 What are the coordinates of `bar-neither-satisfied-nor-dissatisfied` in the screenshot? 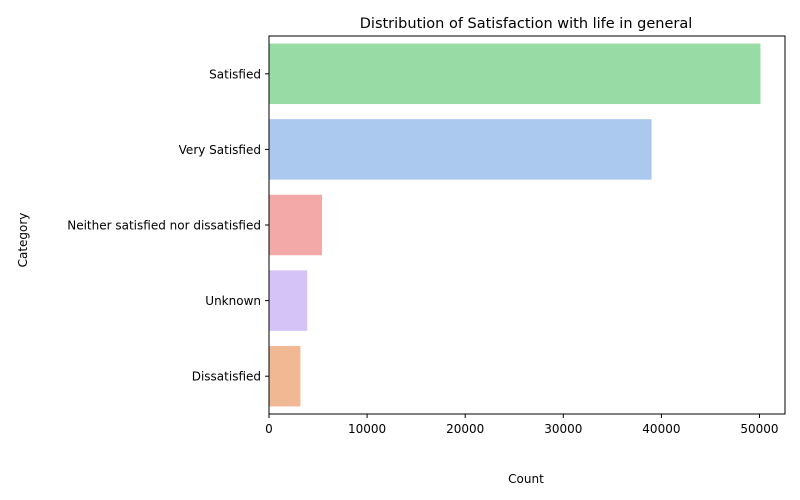 It's located at (295, 225).